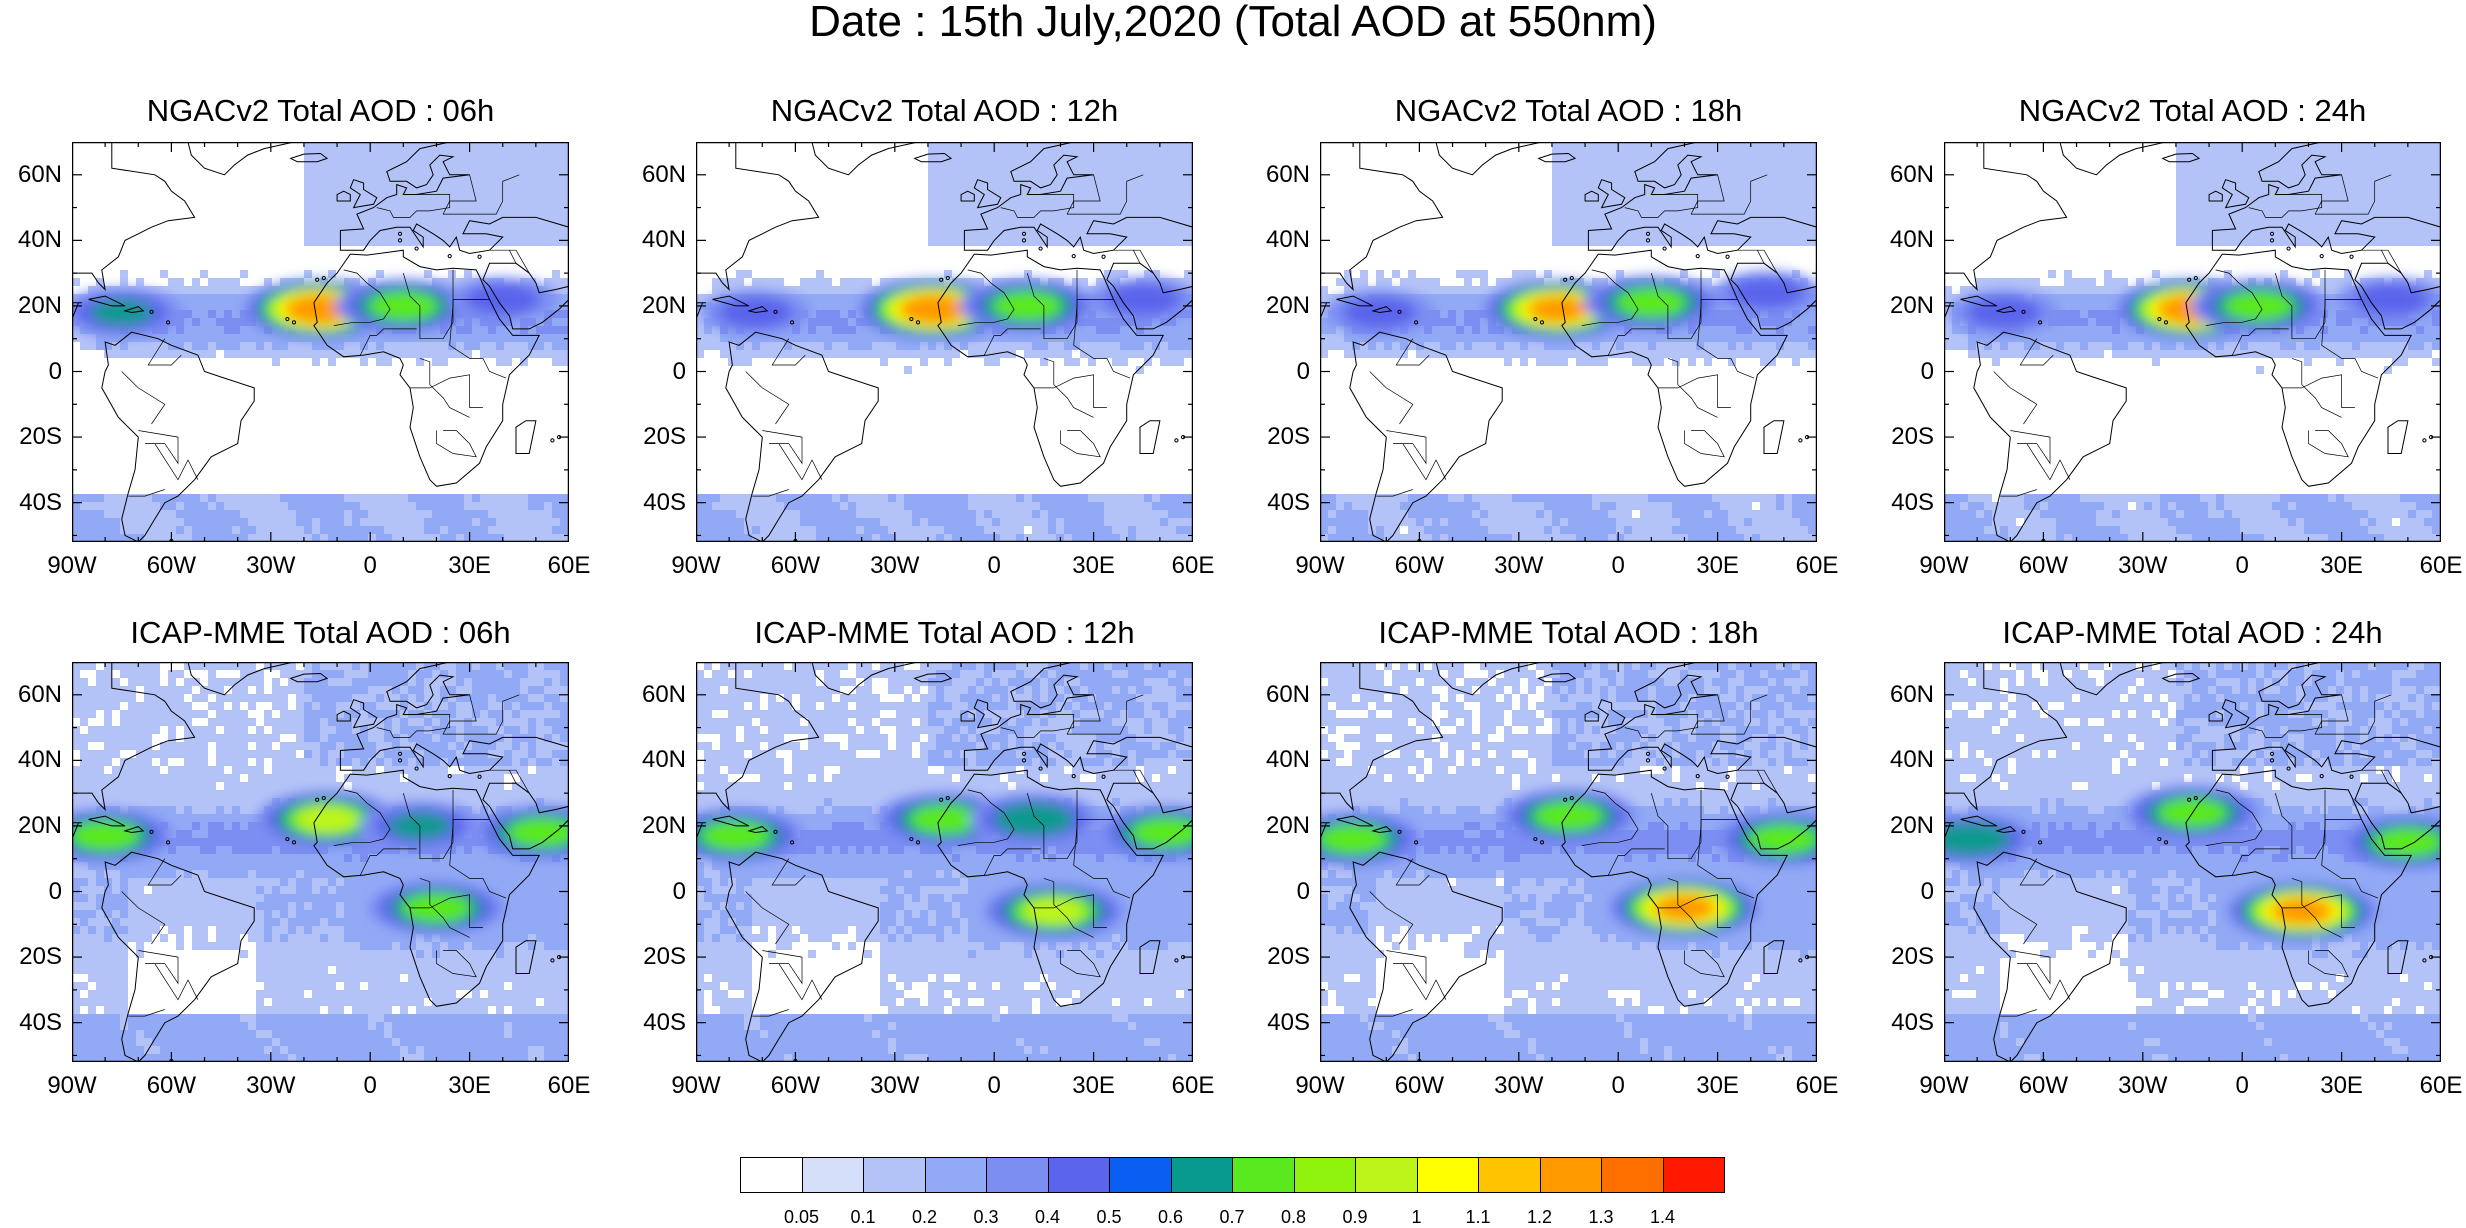 The width and height of the screenshot is (2466, 1228). I want to click on colorbar-label: 0.5, so click(1109, 1217).